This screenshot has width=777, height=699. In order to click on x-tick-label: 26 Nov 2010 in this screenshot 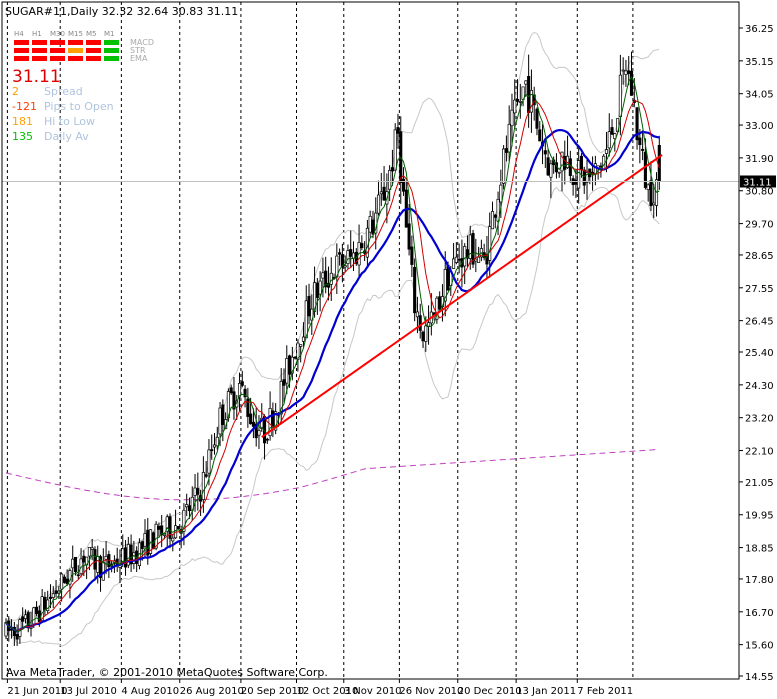, I will do `click(431, 691)`.